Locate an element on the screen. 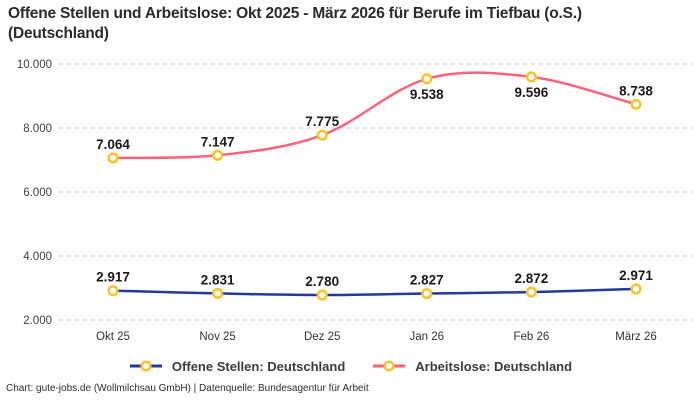 Image resolution: width=700 pixels, height=400 pixels. legend-label: Offene Stellen: Deutschland is located at coordinates (258, 366).